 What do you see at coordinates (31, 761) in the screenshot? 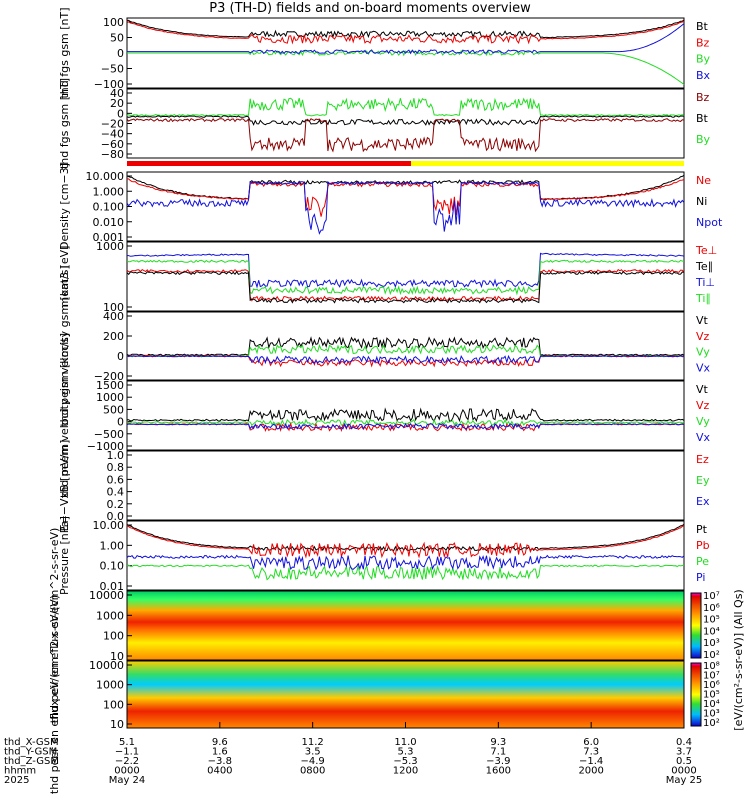
I see `x-row-label: thd_Z-GSM` at bounding box center [31, 761].